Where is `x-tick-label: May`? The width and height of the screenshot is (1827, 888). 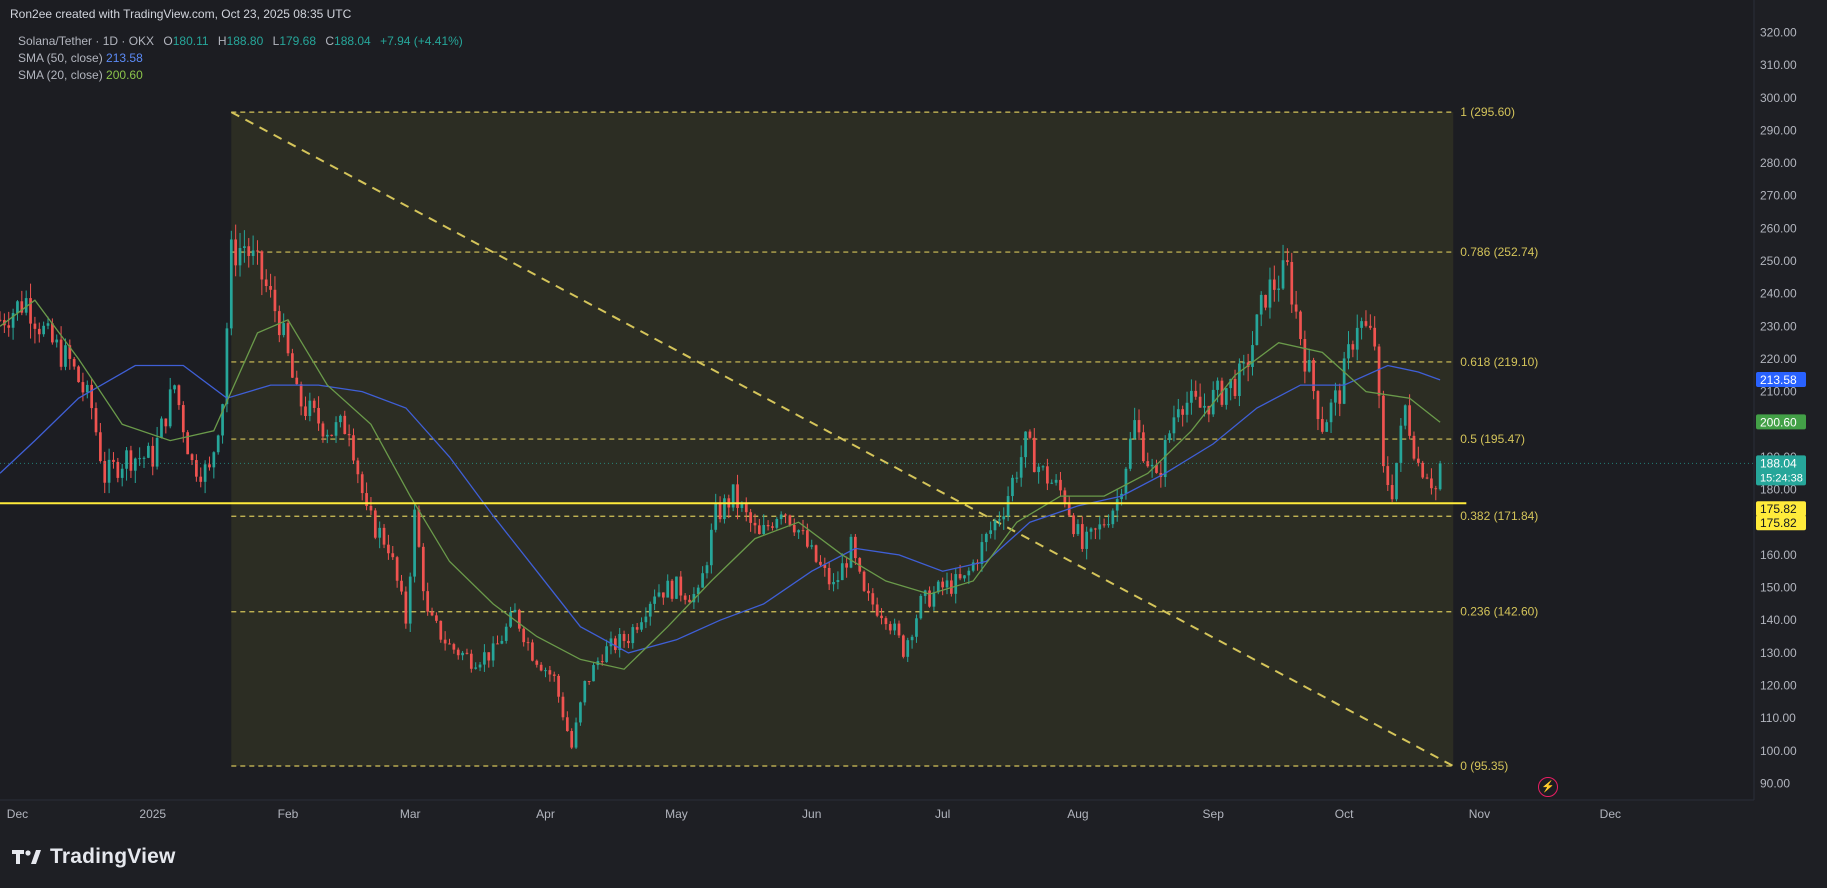
x-tick-label: May is located at coordinates (676, 814).